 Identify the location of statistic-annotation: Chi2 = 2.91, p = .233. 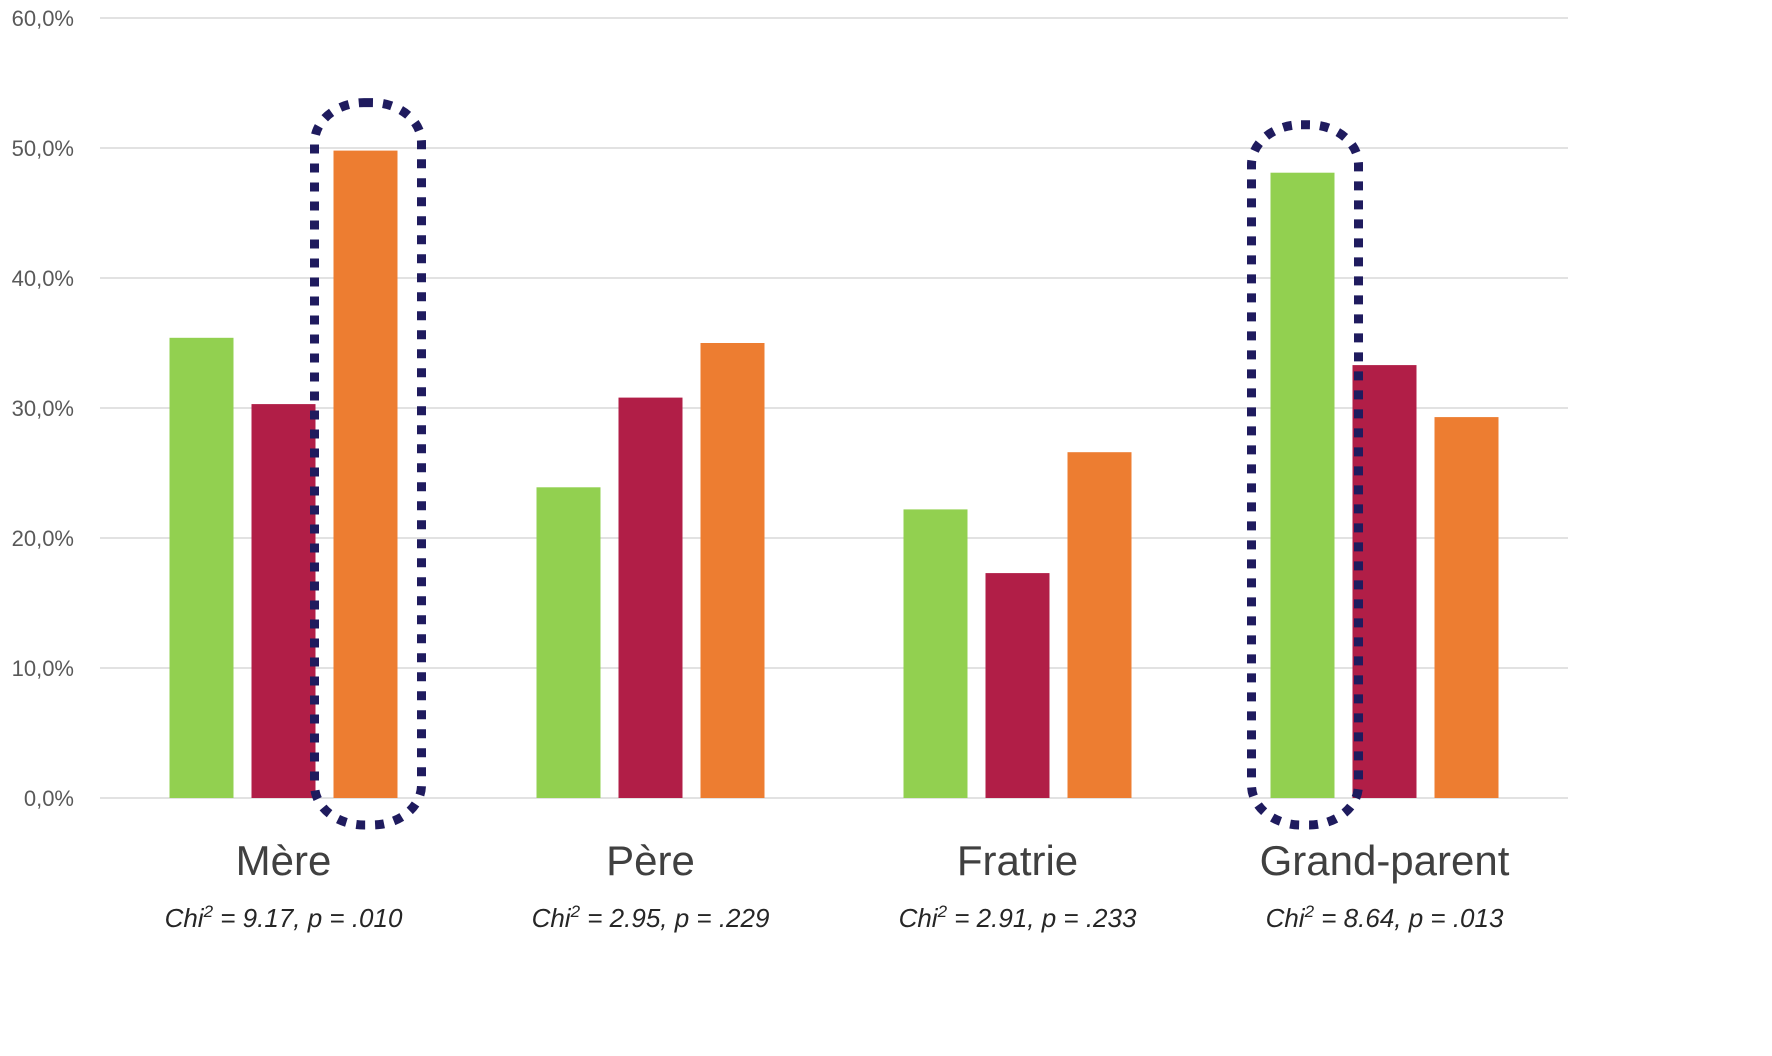
(1018, 917).